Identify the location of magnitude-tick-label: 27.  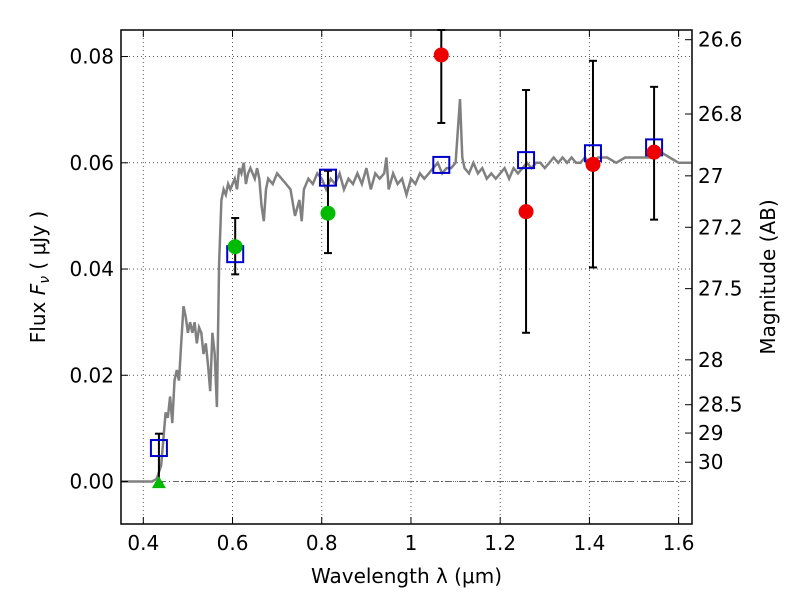
(710, 176).